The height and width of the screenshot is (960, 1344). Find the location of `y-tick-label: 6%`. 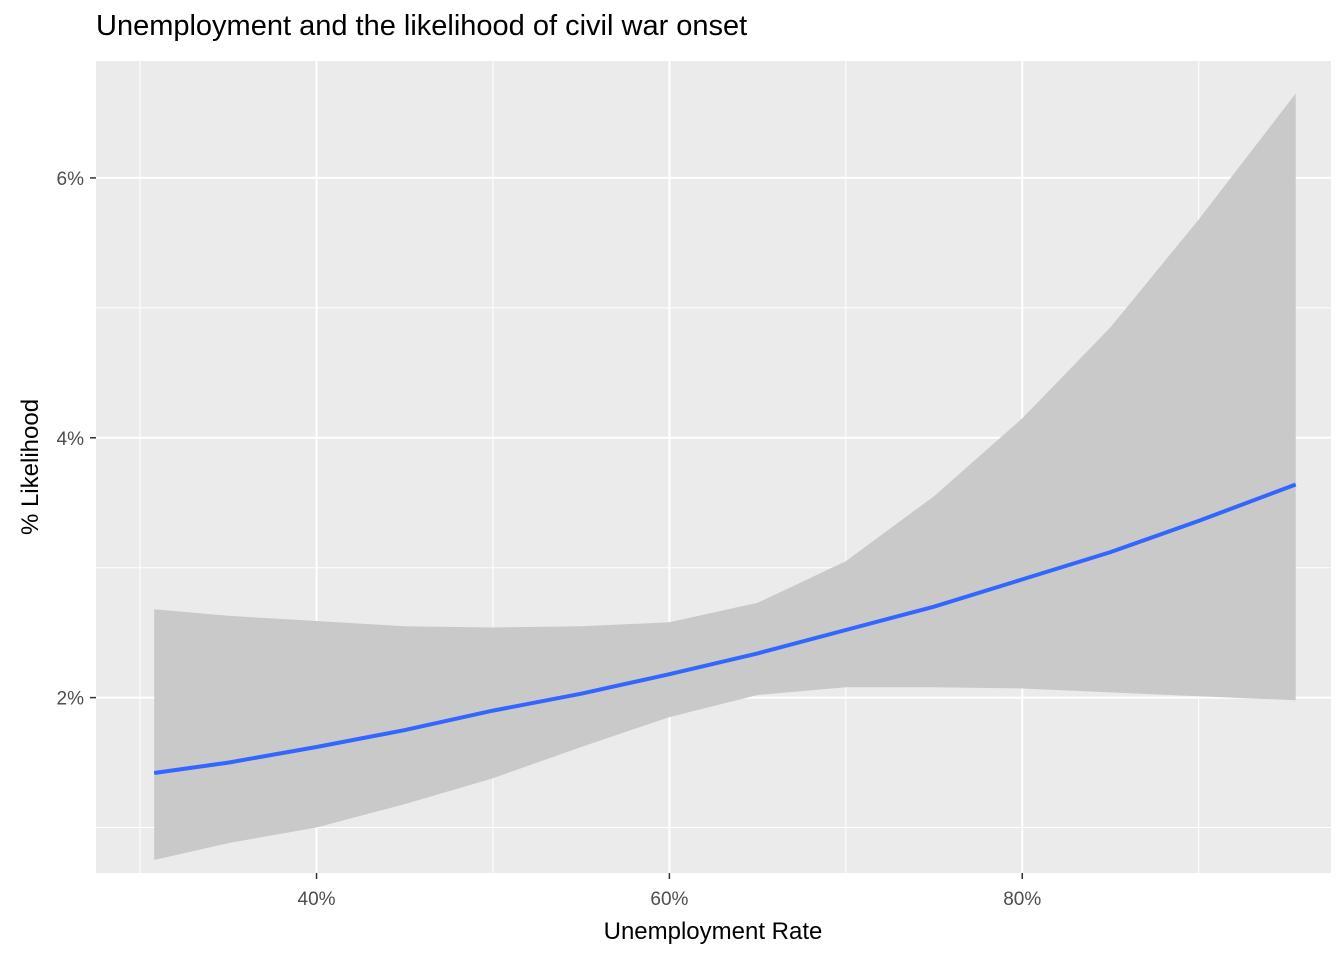

y-tick-label: 6% is located at coordinates (71, 179).